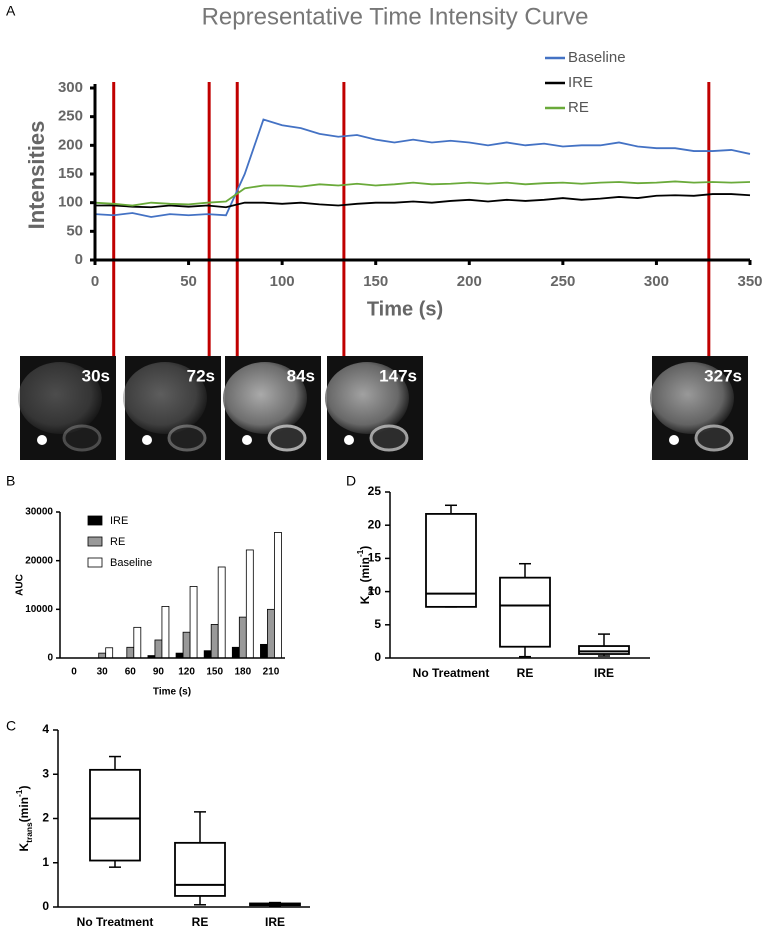 The width and height of the screenshot is (766, 934). What do you see at coordinates (45, 862) in the screenshot?
I see `y-tick-label: 1` at bounding box center [45, 862].